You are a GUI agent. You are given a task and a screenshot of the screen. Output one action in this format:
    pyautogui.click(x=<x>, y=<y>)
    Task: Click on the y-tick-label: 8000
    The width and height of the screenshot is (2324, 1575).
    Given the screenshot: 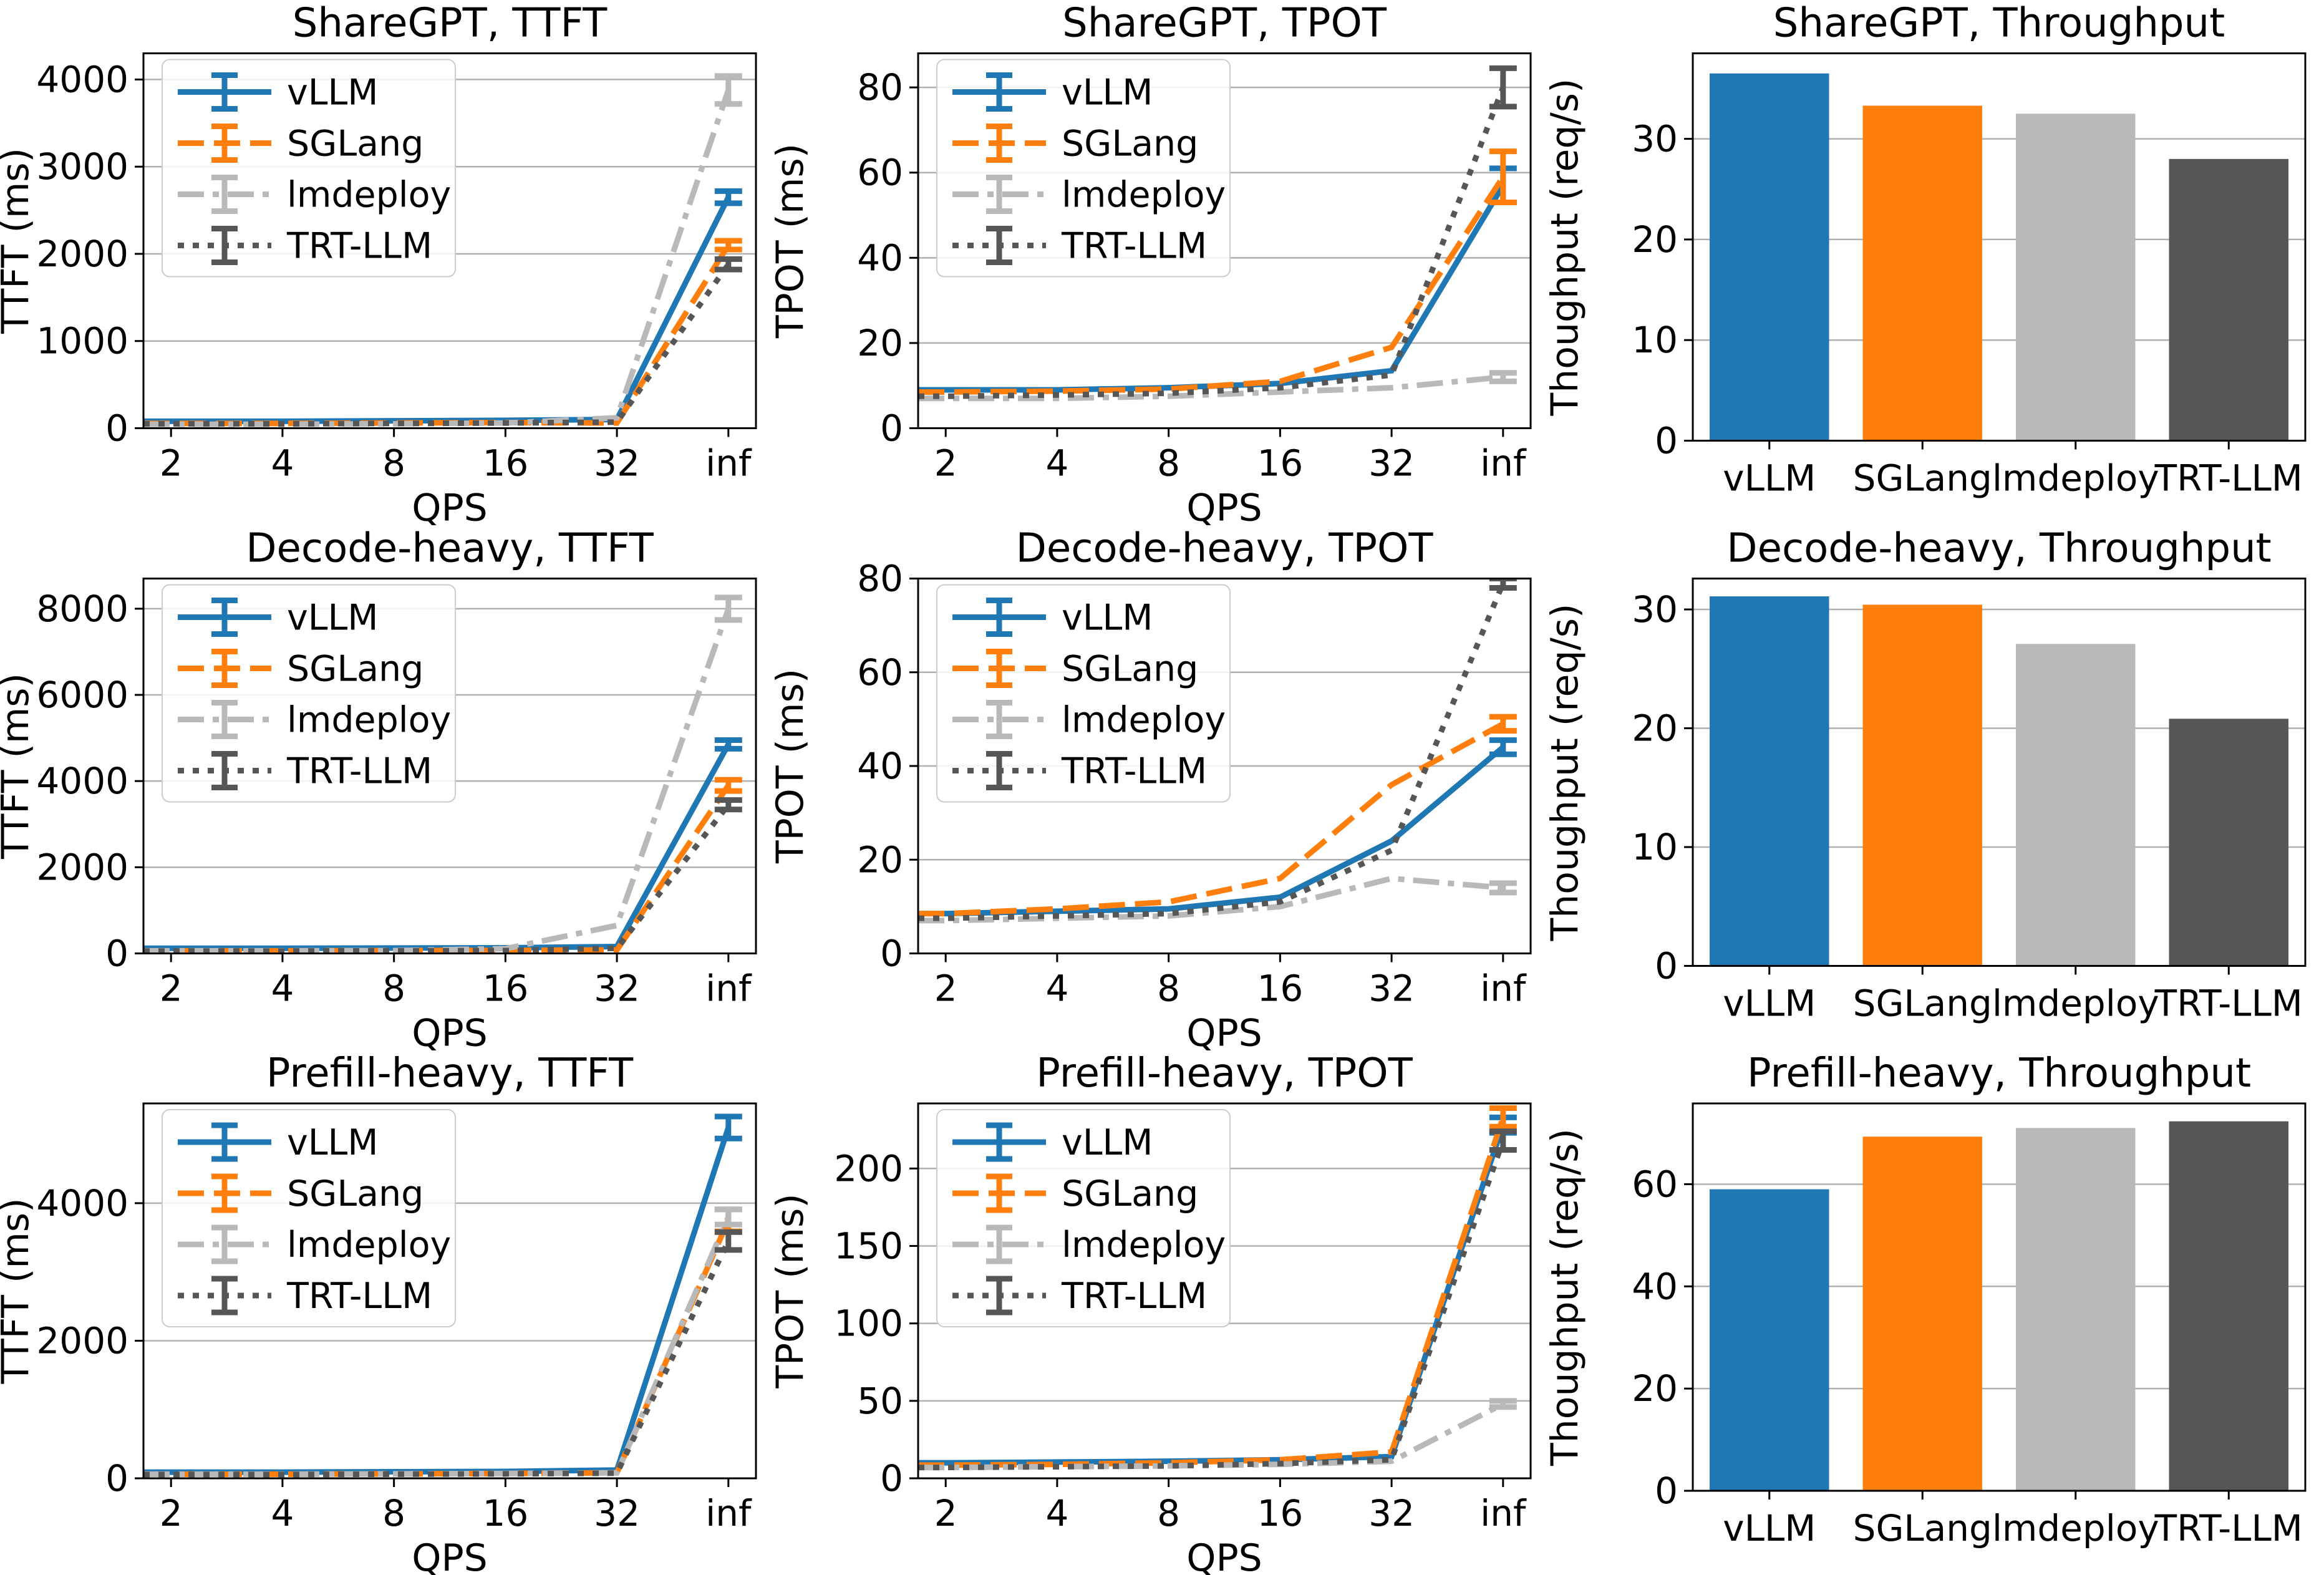 What is the action you would take?
    pyautogui.click(x=82, y=609)
    